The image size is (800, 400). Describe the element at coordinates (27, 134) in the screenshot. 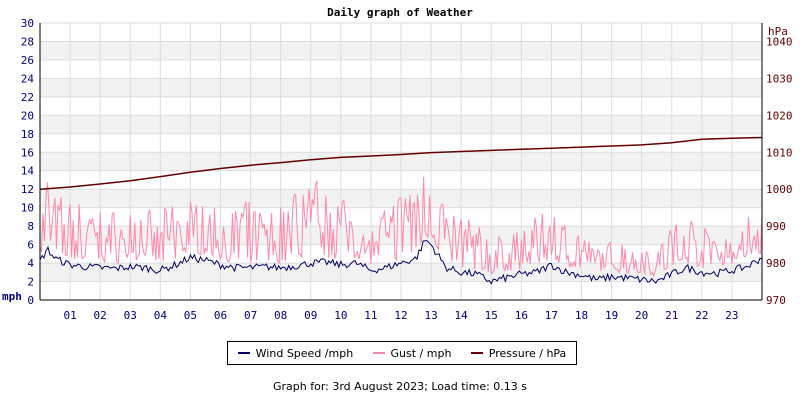

I see `left-tick-label: 18` at that location.